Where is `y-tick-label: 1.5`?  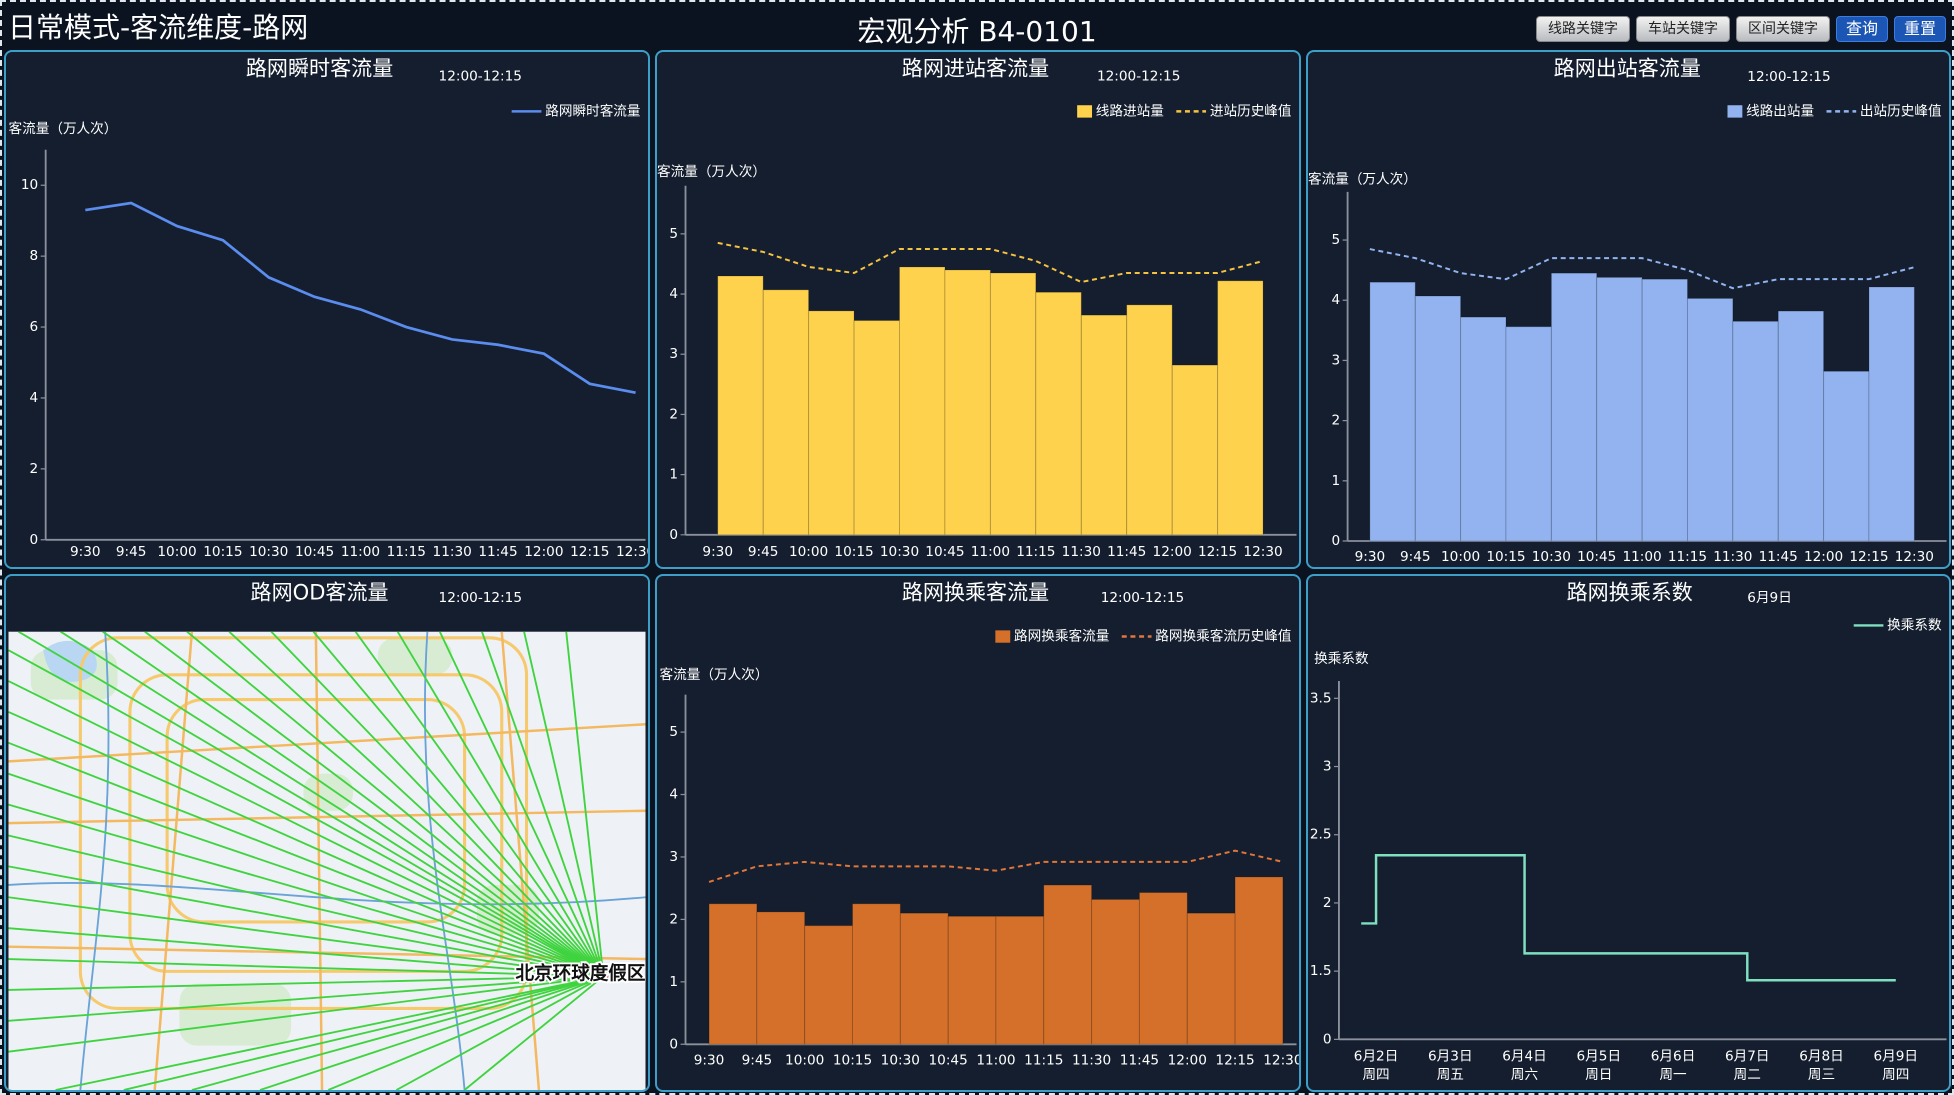
y-tick-label: 1.5 is located at coordinates (1321, 971).